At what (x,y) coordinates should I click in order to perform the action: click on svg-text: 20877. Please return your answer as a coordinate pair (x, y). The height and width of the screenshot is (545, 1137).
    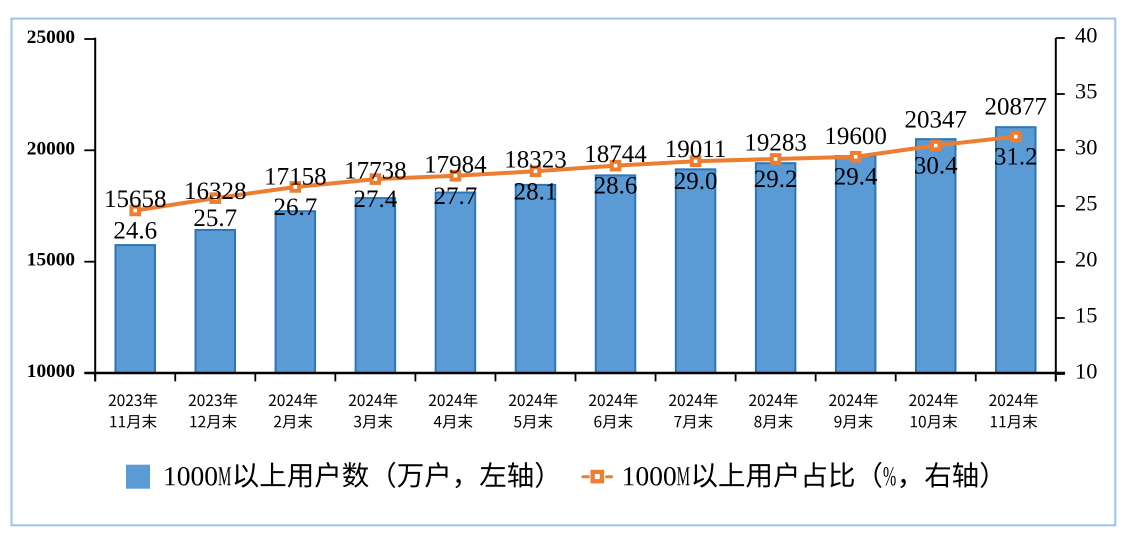
    Looking at the image, I should click on (1016, 107).